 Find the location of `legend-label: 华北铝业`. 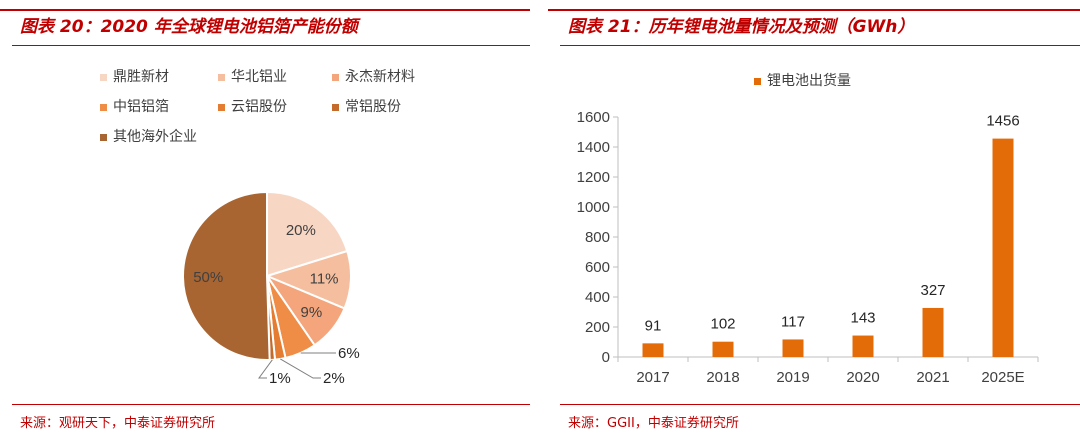

legend-label: 华北铝业 is located at coordinates (259, 77).